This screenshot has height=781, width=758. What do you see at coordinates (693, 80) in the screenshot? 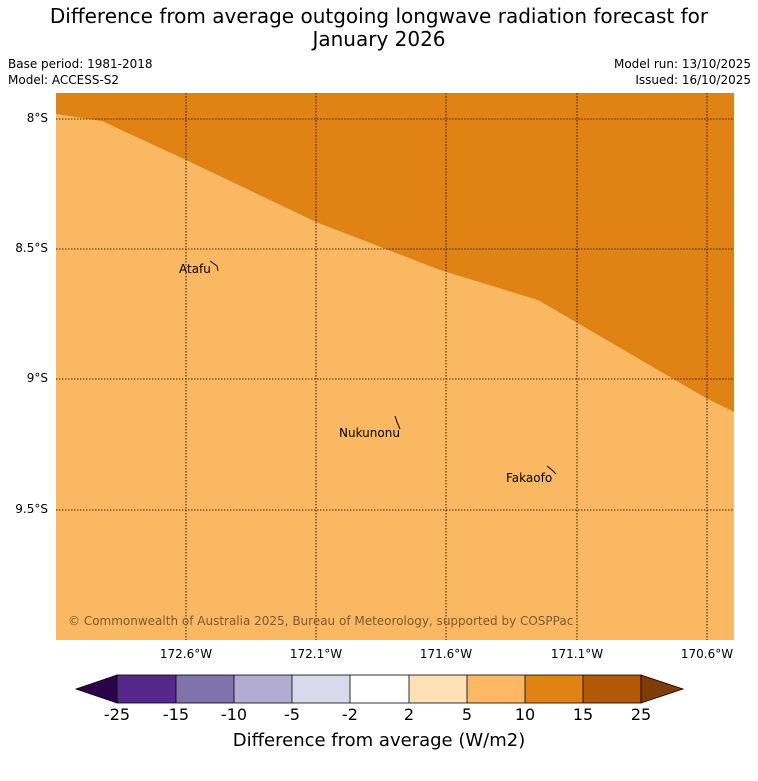
I see `issued-date: Issued: 16/10/2025` at bounding box center [693, 80].